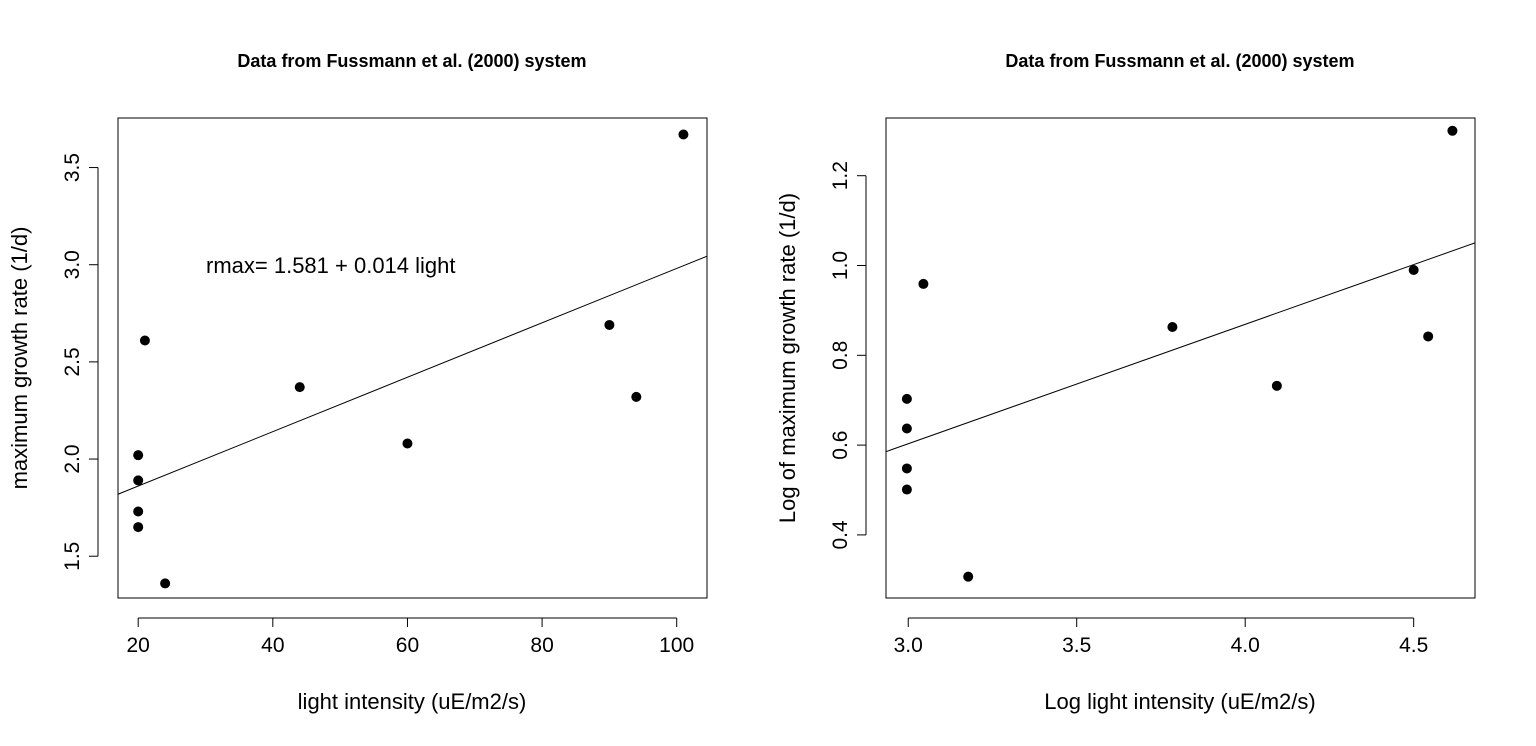 This screenshot has height=746, width=1536. I want to click on chart-right-y-tick-label-3: 1.0, so click(840, 265).